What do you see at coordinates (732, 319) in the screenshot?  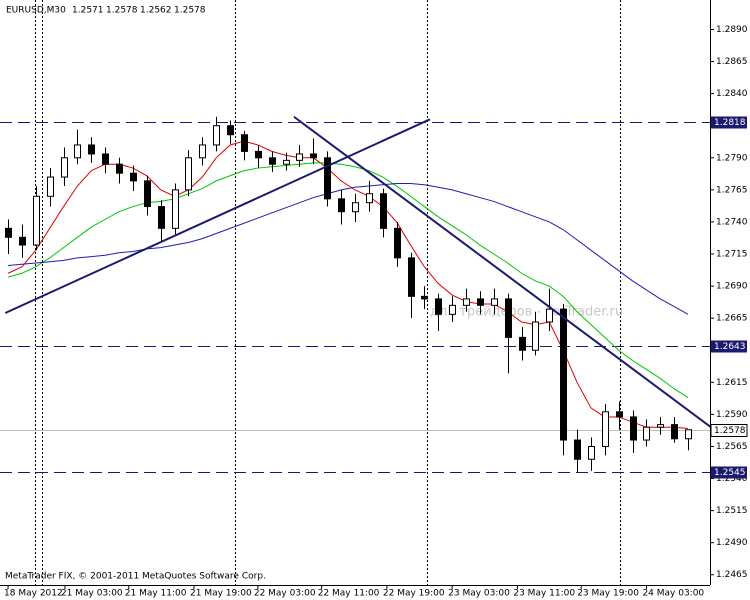 I see `y-tick-label: 1.2665` at bounding box center [732, 319].